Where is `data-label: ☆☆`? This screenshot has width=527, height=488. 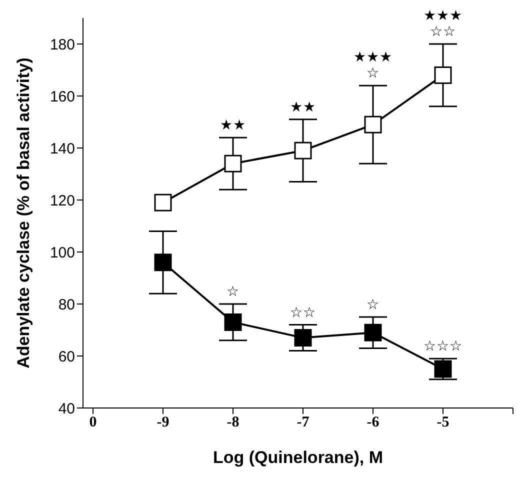 data-label: ☆☆ is located at coordinates (303, 312).